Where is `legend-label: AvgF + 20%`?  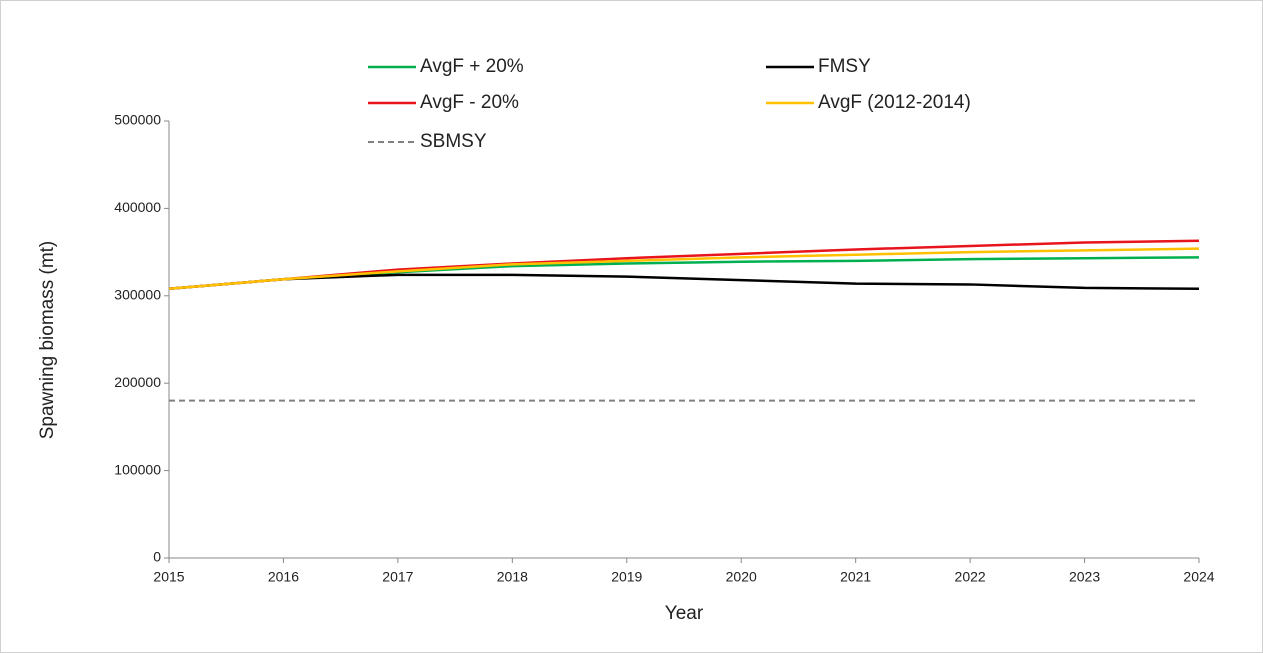 legend-label: AvgF + 20% is located at coordinates (472, 66).